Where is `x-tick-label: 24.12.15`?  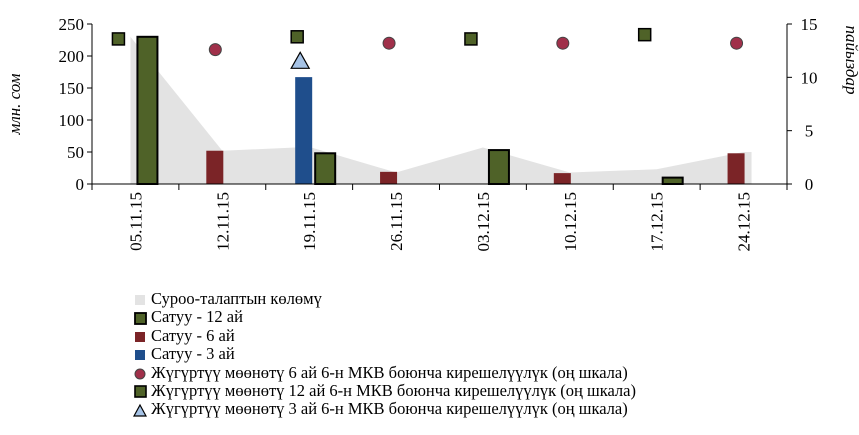
x-tick-label: 24.12.15 is located at coordinates (744, 222).